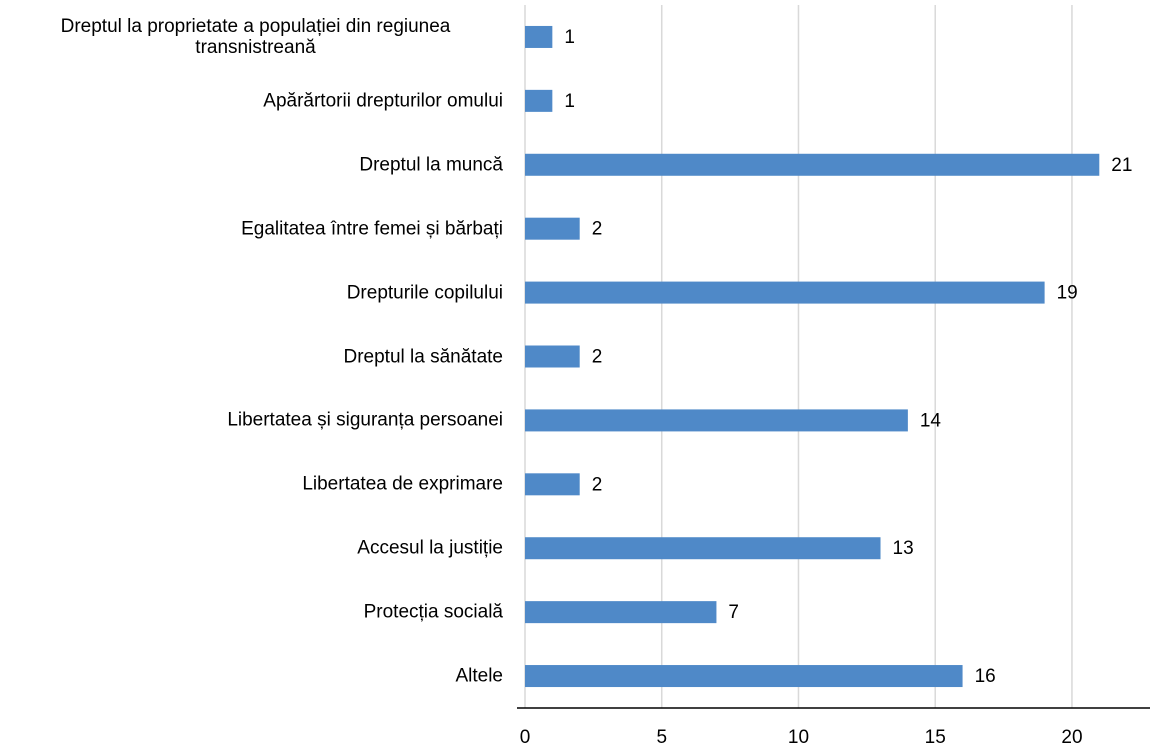 This screenshot has width=1164, height=747. I want to click on x-tick-label: 20, so click(1071, 737).